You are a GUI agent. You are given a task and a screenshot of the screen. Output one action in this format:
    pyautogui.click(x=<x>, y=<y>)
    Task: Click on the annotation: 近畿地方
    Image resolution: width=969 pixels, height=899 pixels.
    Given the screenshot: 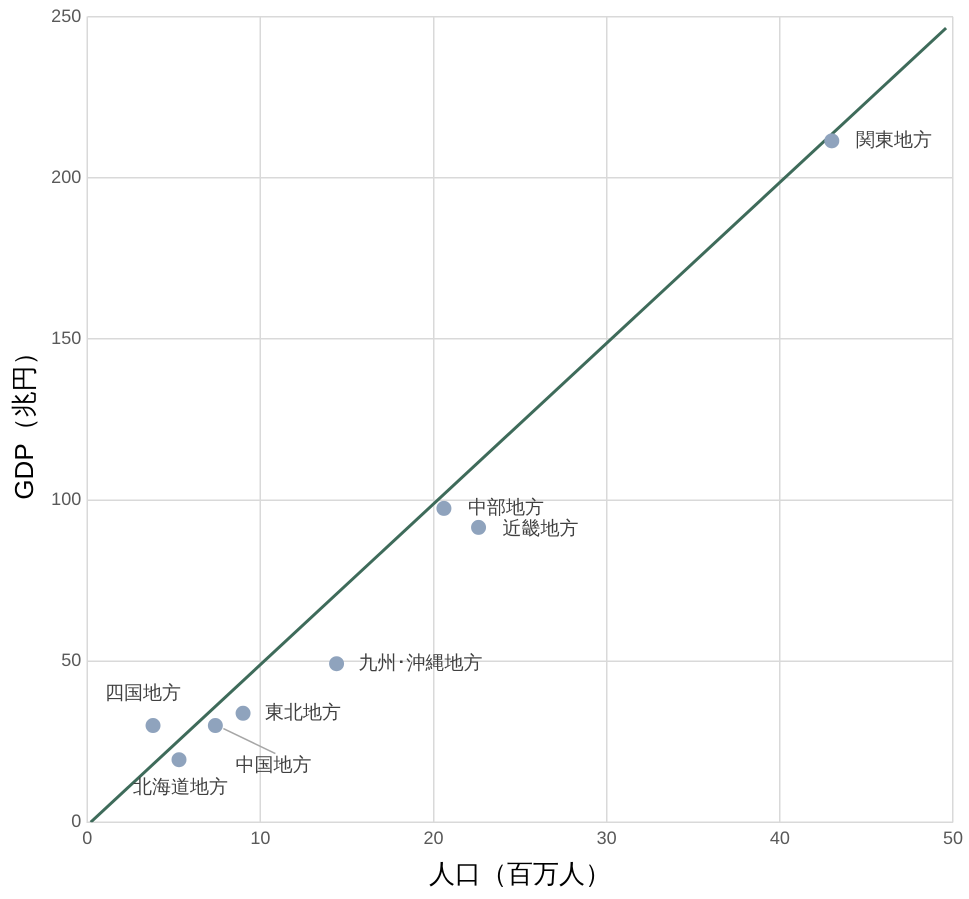 What is the action you would take?
    pyautogui.click(x=540, y=529)
    